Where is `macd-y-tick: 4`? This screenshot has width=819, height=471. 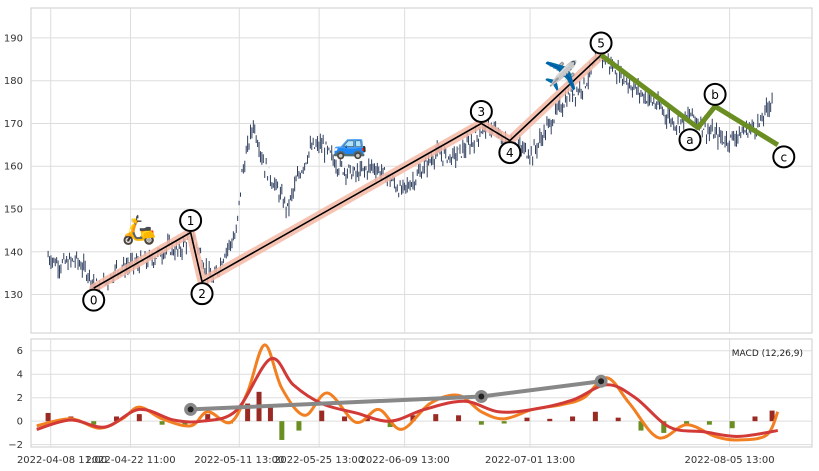 macd-y-tick: 4 is located at coordinates (20, 375).